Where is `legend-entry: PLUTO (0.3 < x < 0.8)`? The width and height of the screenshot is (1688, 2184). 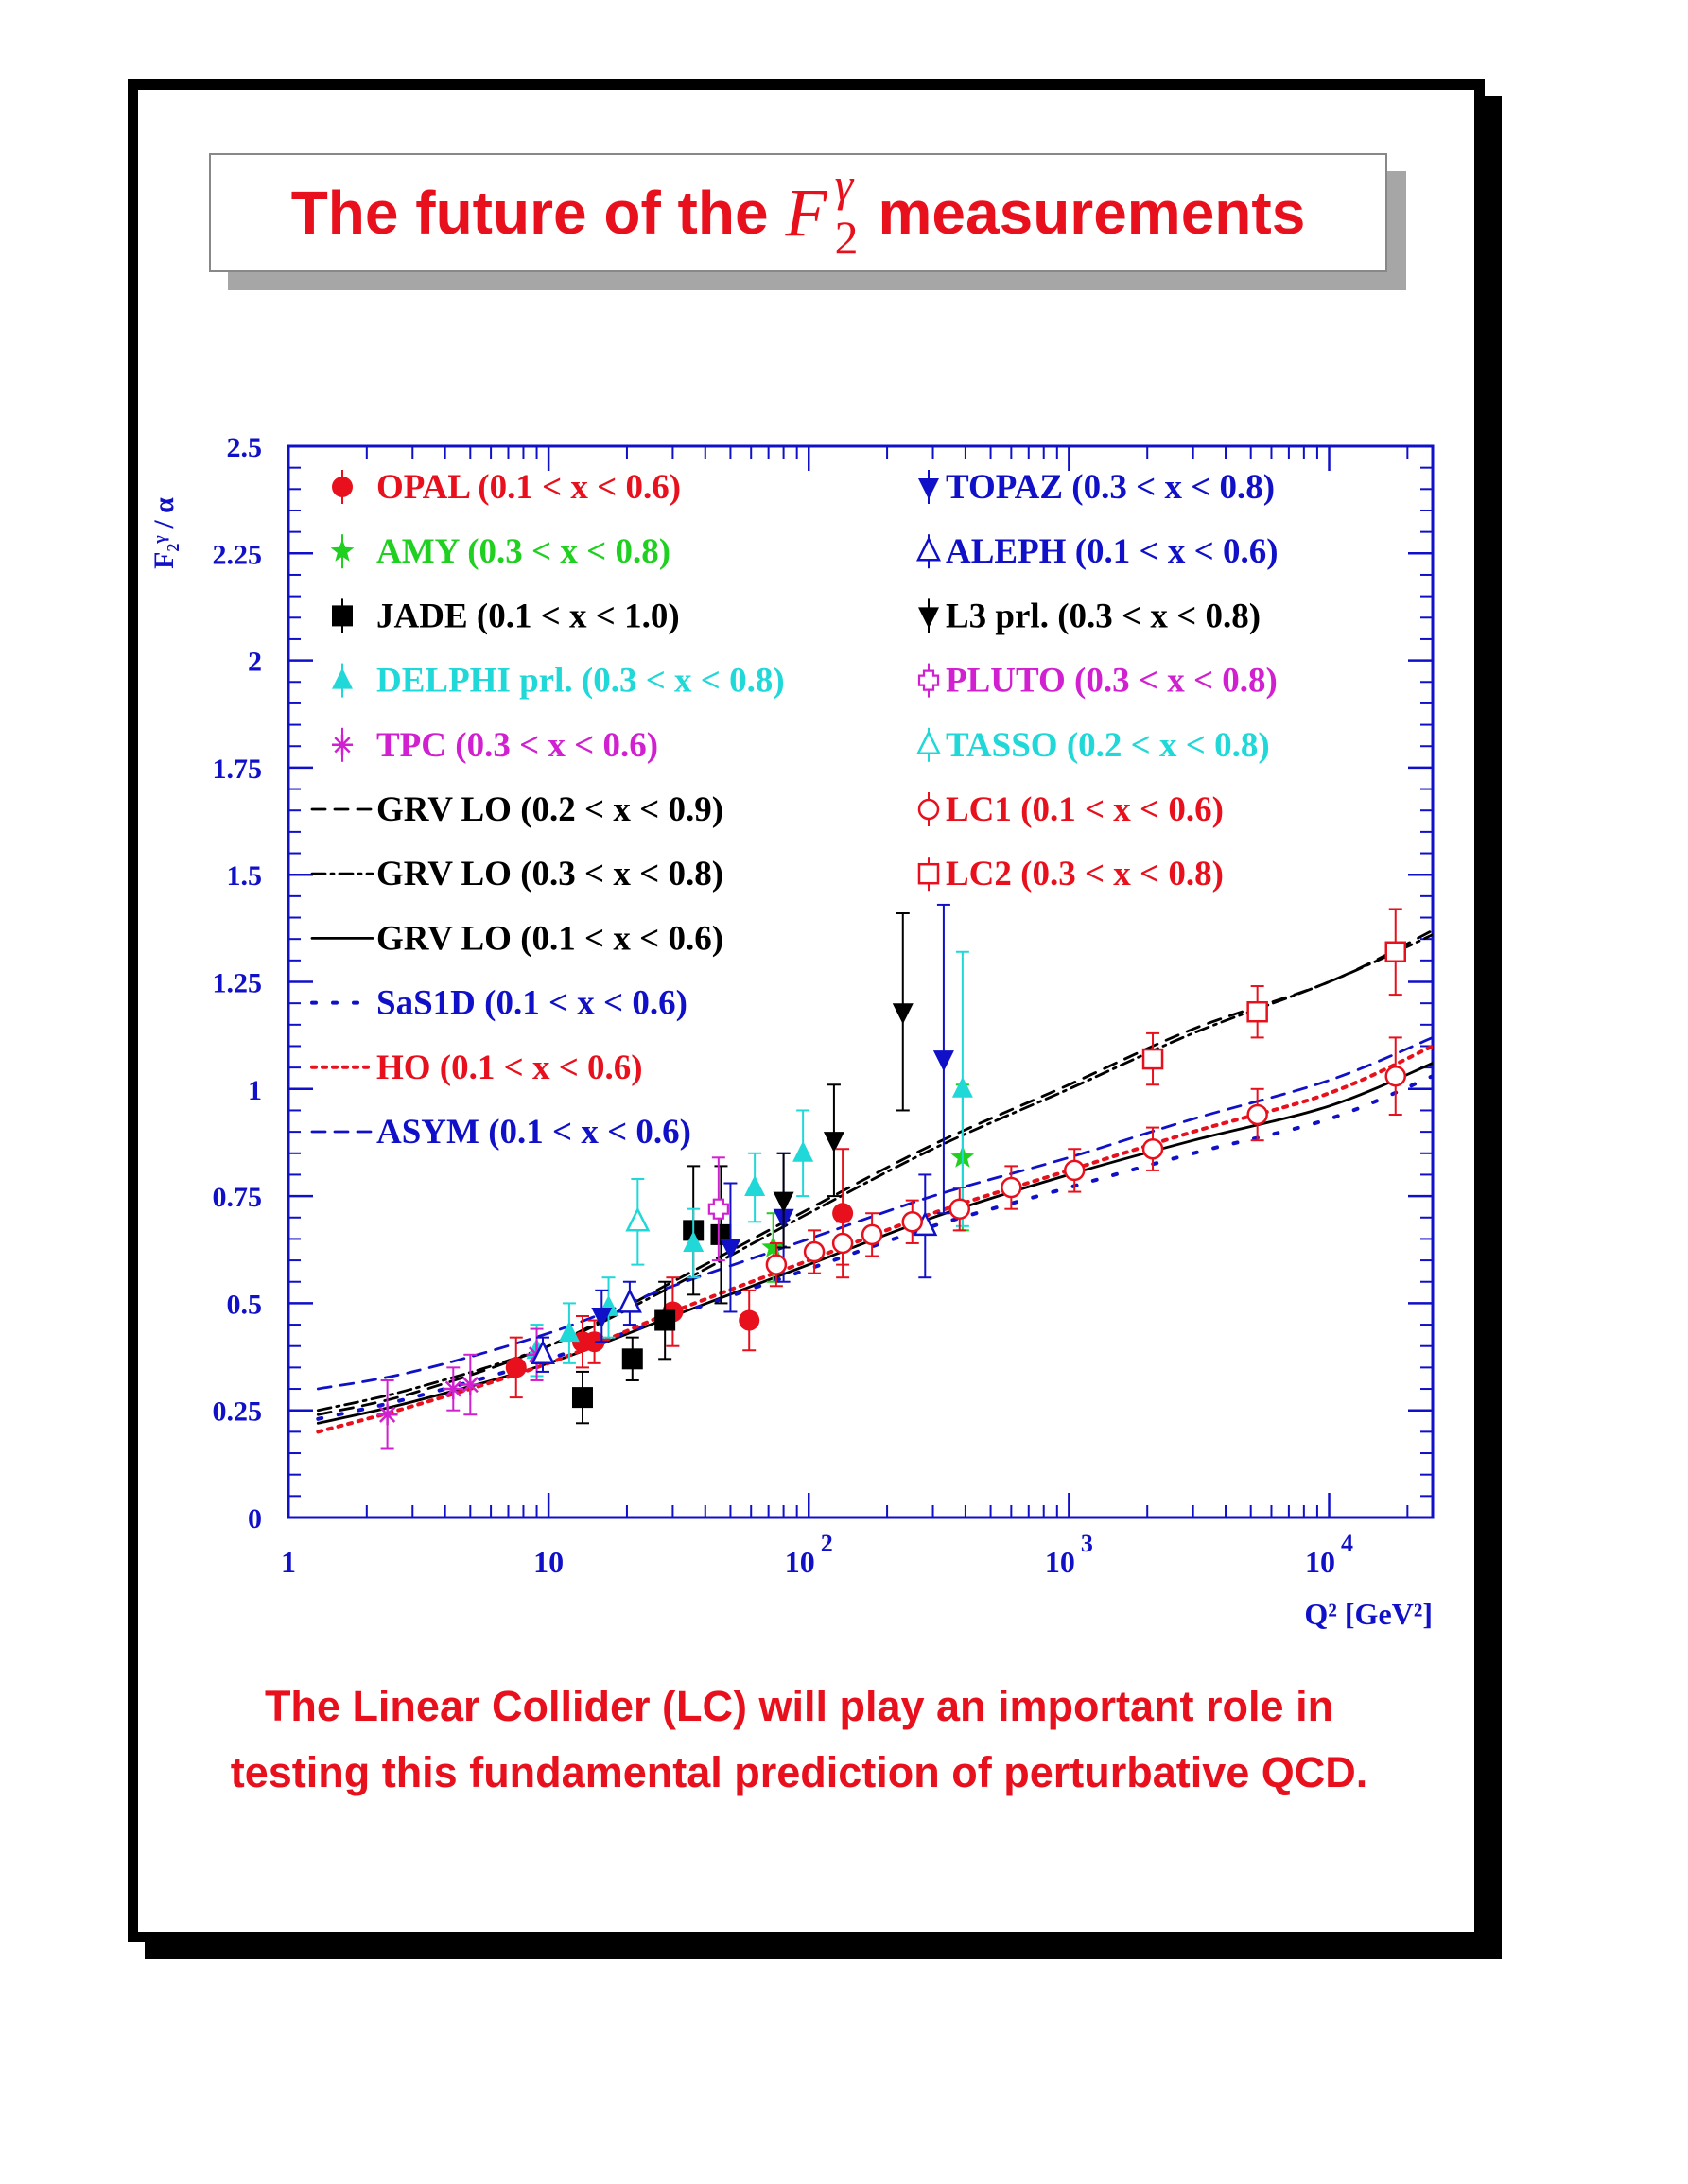 legend-entry: PLUTO (0.3 < x < 0.8) is located at coordinates (1097, 681).